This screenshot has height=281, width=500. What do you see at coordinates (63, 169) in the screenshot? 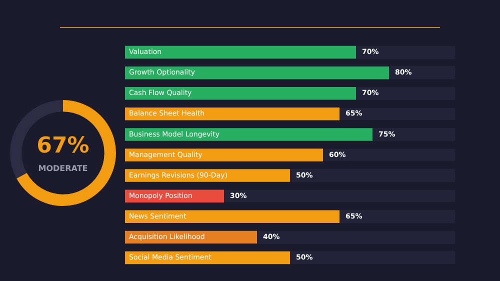
I see `text: MODERATE` at bounding box center [63, 169].